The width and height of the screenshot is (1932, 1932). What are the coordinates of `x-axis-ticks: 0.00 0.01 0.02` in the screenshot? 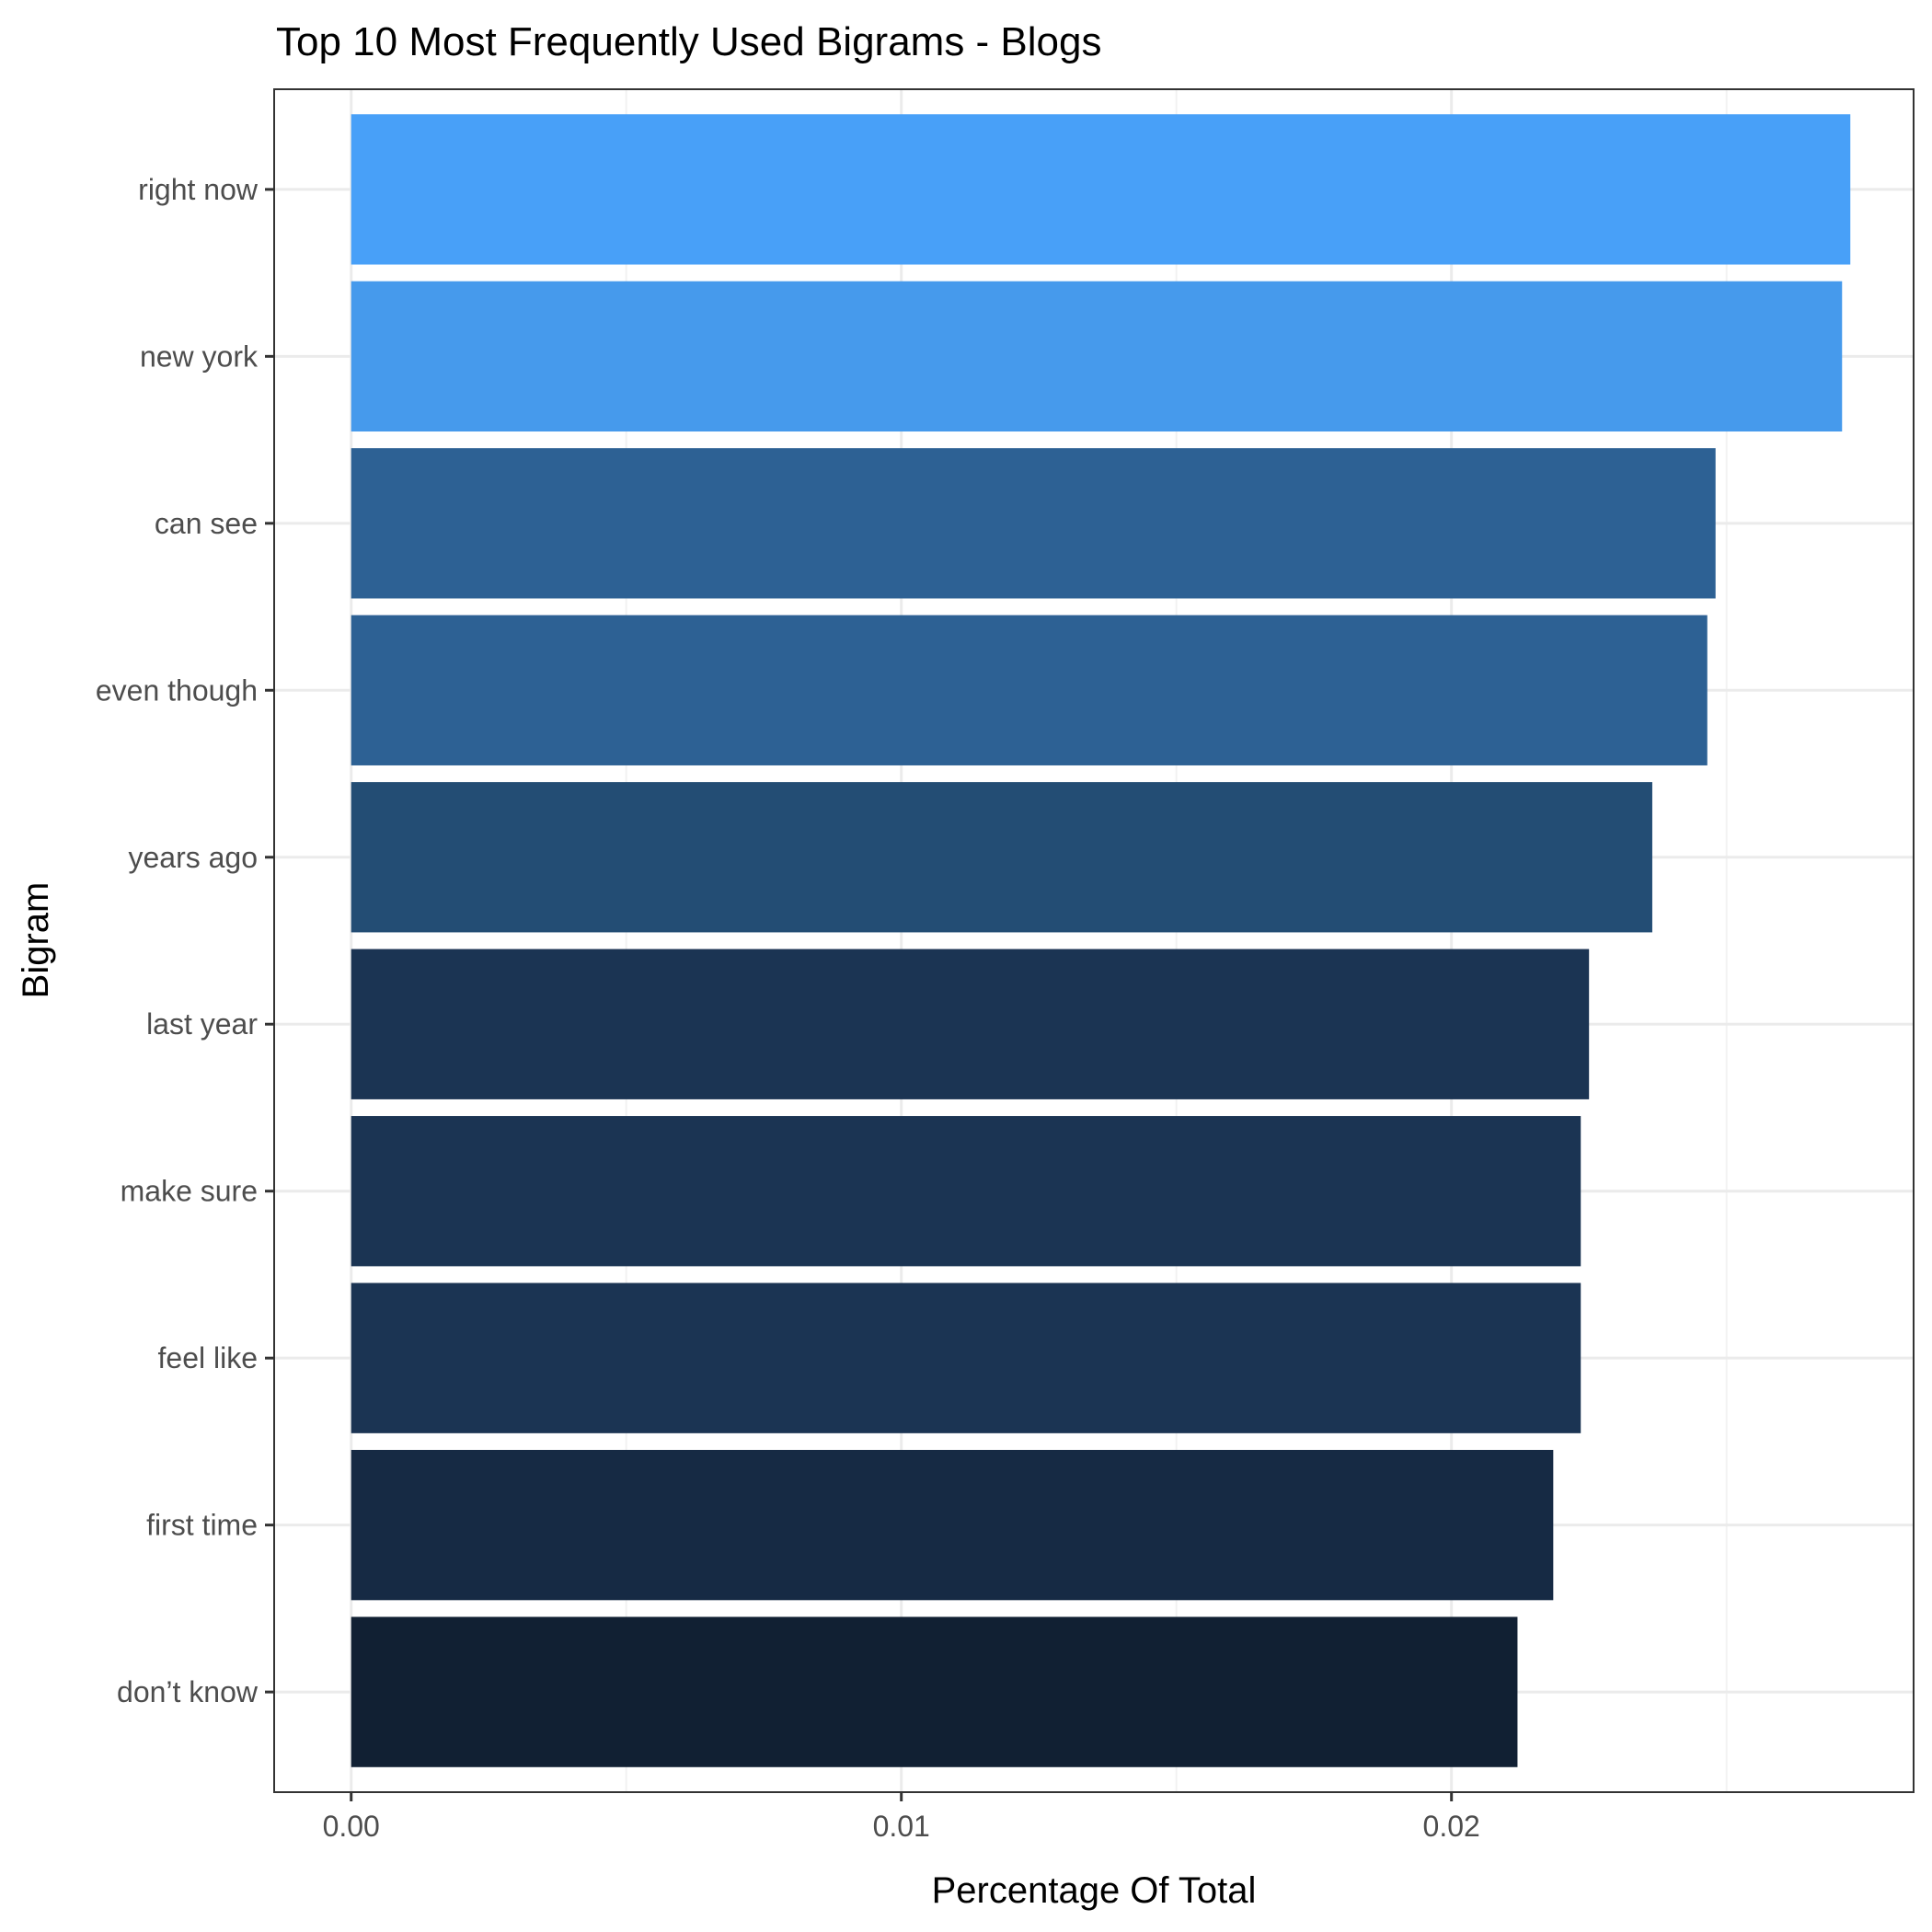 It's located at (901, 1817).